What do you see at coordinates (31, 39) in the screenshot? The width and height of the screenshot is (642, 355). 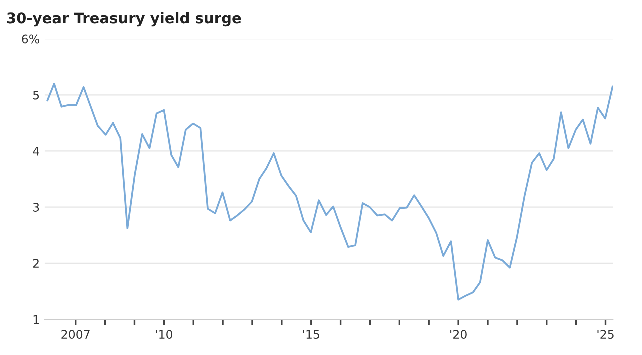 I see `y-tick-label: 6%` at bounding box center [31, 39].